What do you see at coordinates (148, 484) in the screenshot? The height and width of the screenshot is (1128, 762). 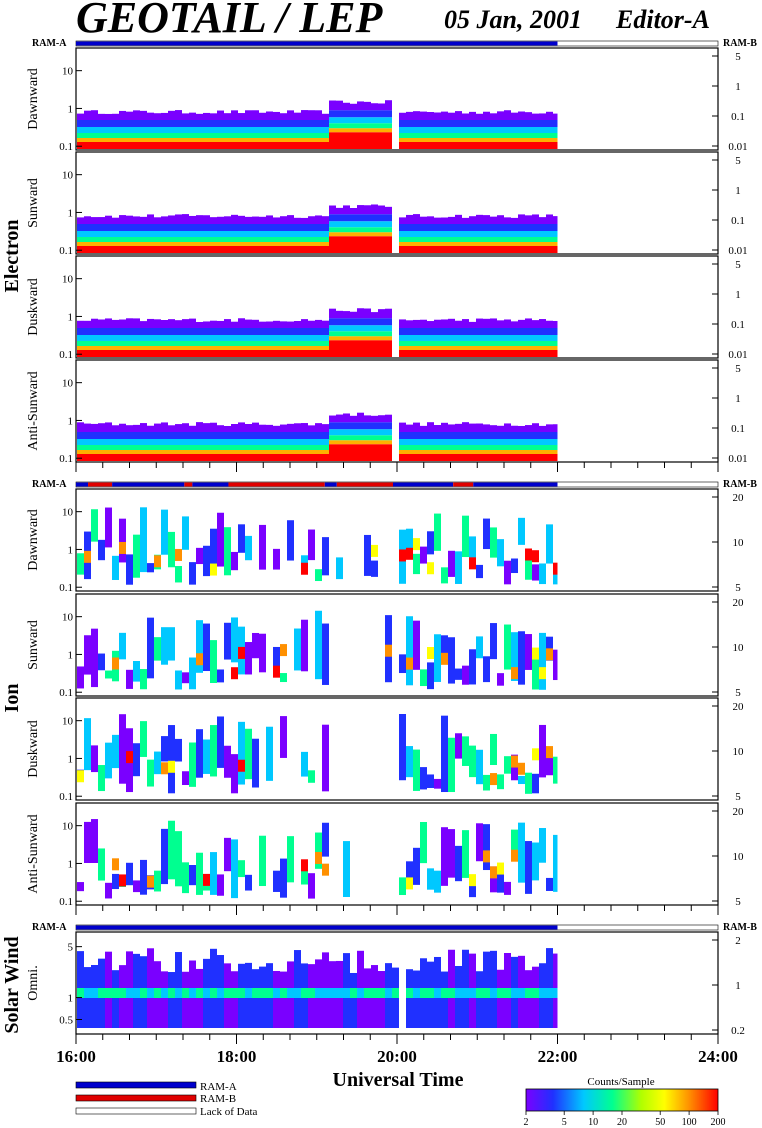 I see `ram-bar-segment` at bounding box center [148, 484].